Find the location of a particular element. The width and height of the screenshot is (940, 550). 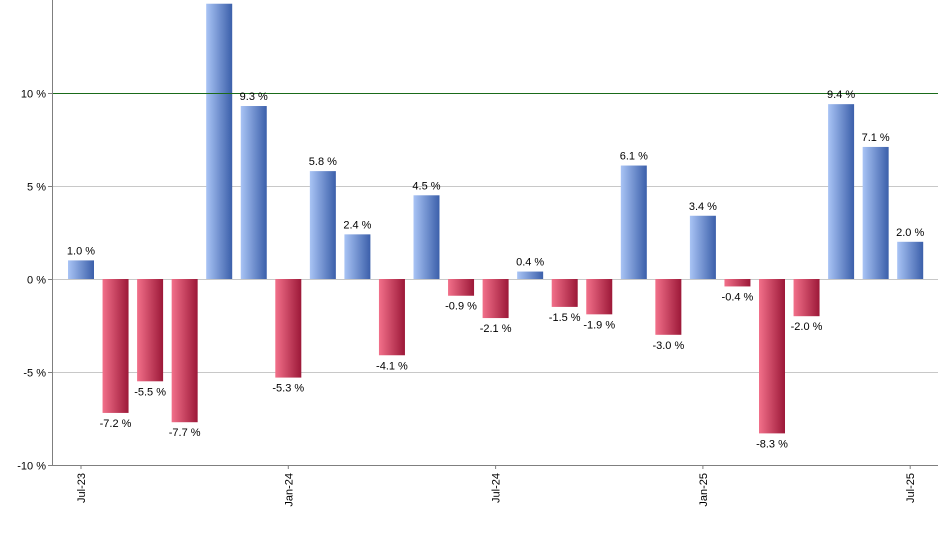

x-tick-label: Jul-25 is located at coordinates (911, 488).